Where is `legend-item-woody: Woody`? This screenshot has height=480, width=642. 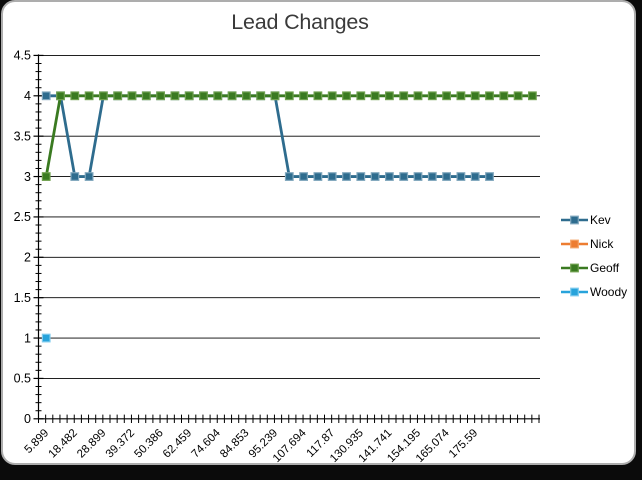 legend-item-woody: Woody is located at coordinates (600, 291).